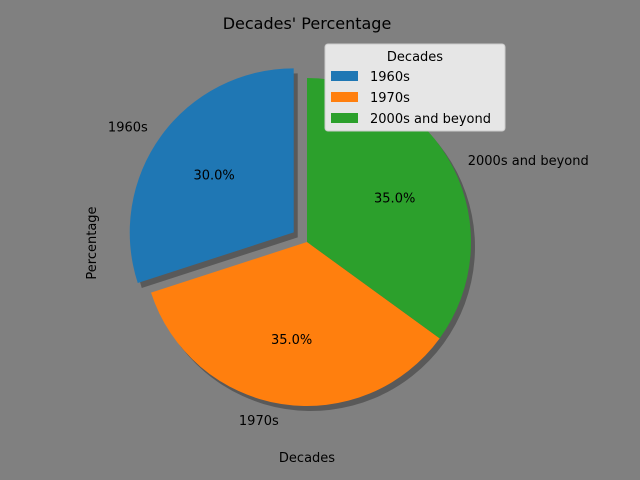 Image resolution: width=640 pixels, height=480 pixels. I want to click on pie-slice-1960s, so click(211, 176).